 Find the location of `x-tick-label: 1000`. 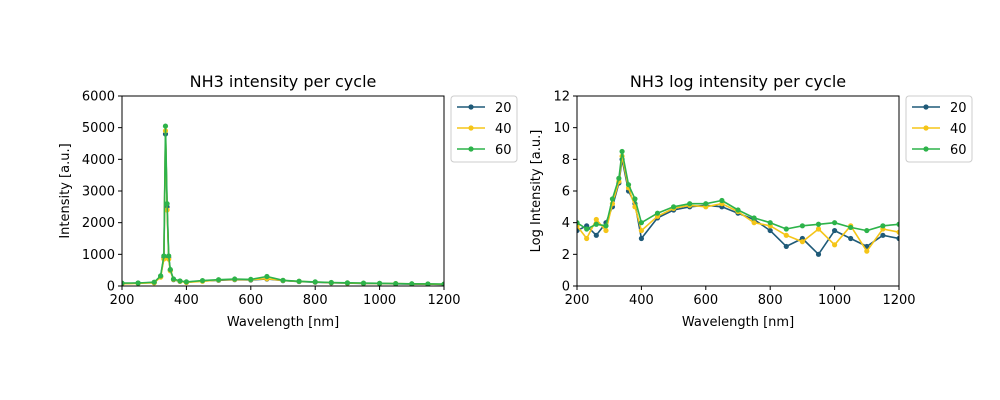

x-tick-label: 1000 is located at coordinates (379, 300).